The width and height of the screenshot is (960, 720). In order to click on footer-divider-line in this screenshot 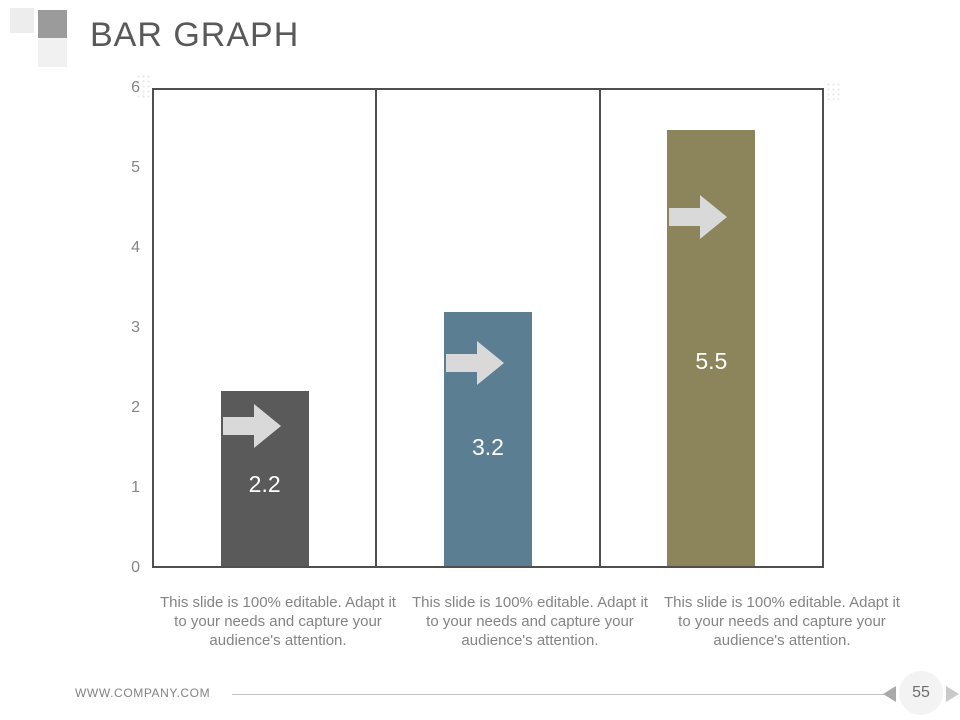, I will do `click(558, 694)`.